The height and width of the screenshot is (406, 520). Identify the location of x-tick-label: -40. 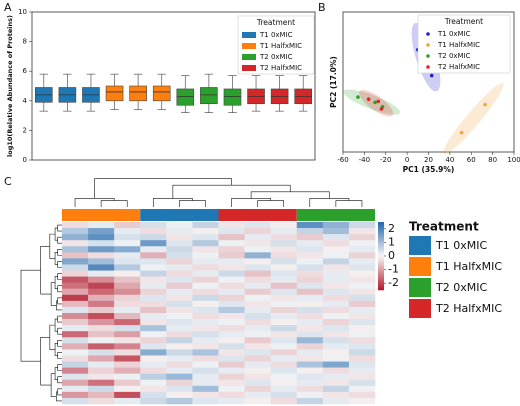
(364, 160).